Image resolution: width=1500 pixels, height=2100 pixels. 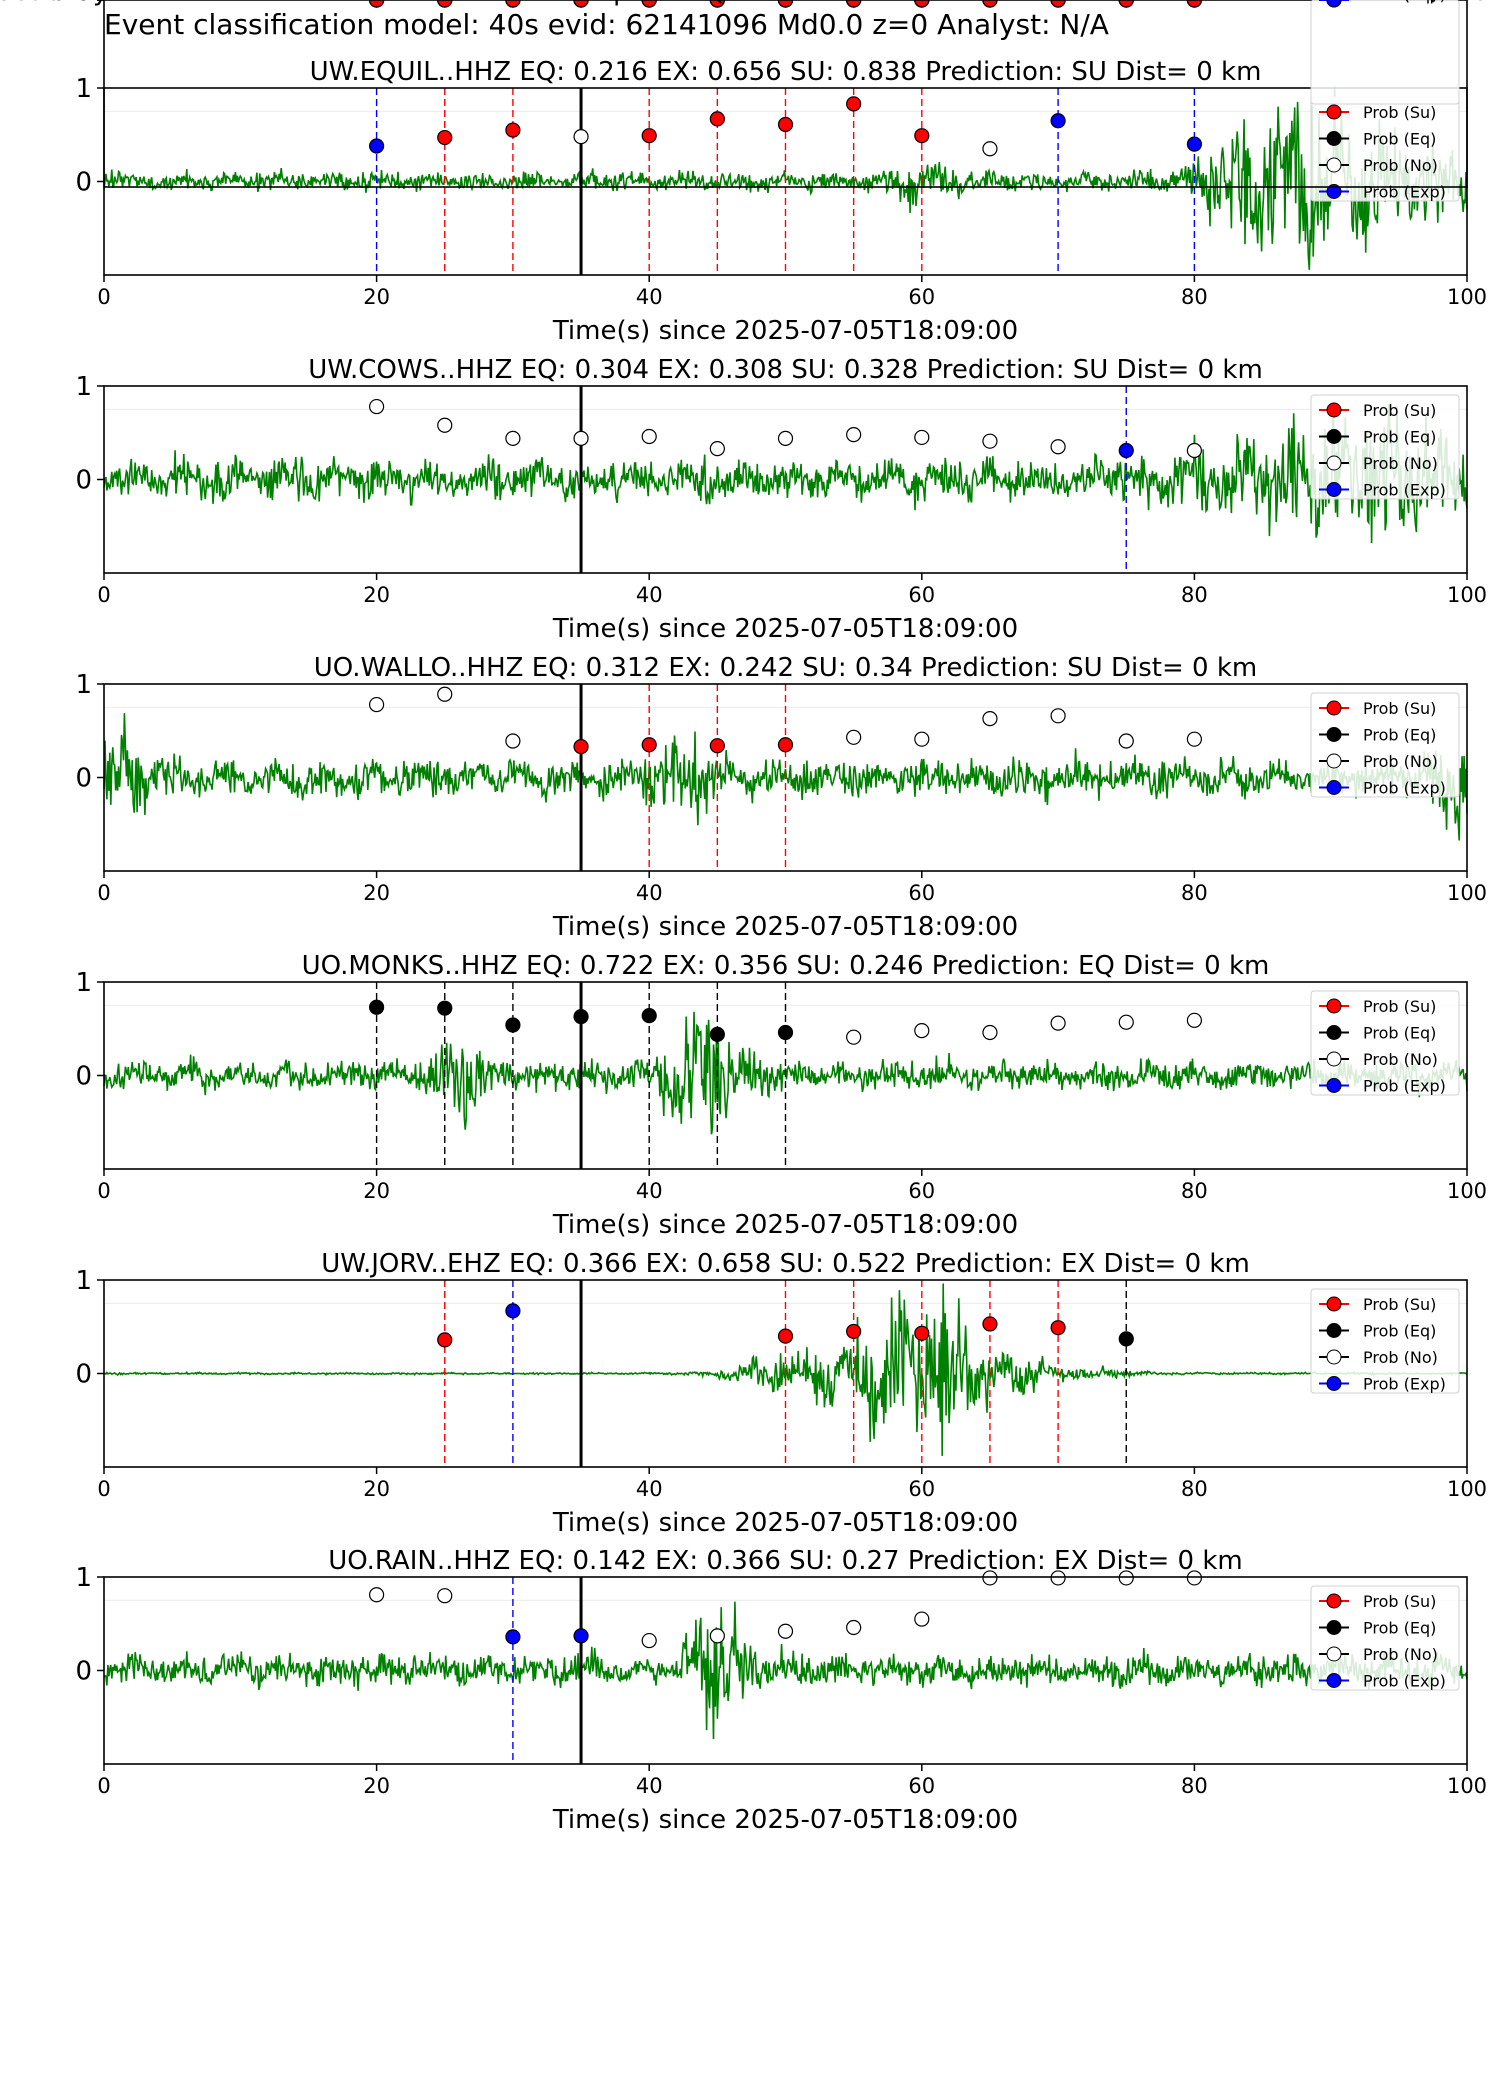 What do you see at coordinates (1385, 52) in the screenshot?
I see `legend-box` at bounding box center [1385, 52].